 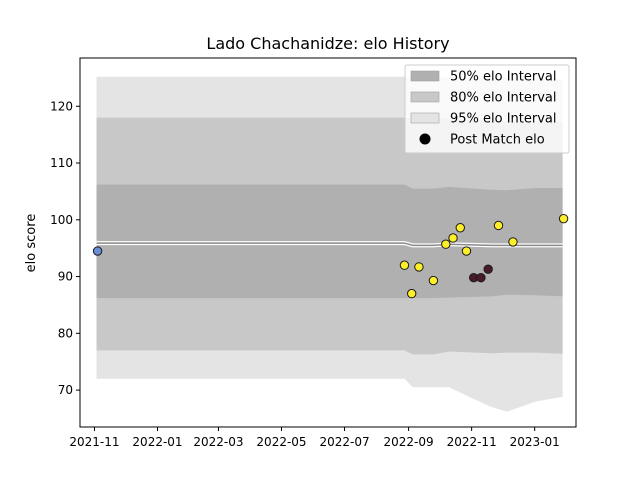 I want to click on legend-box, so click(x=487, y=109).